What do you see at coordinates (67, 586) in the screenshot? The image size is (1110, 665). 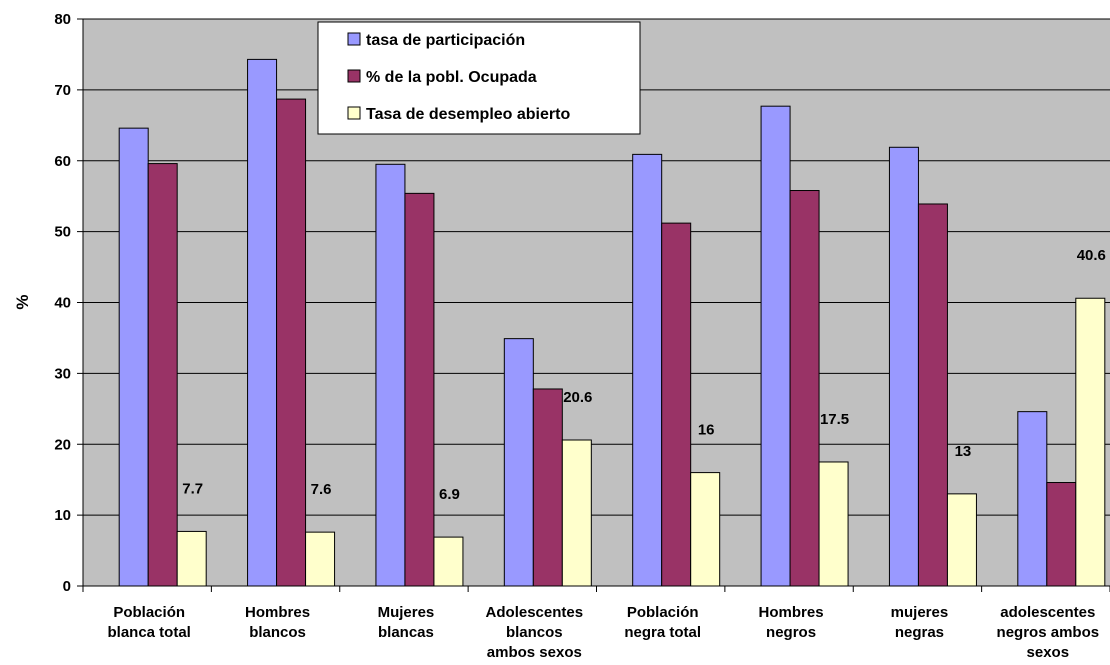 I see `y-tick-label: 0` at bounding box center [67, 586].